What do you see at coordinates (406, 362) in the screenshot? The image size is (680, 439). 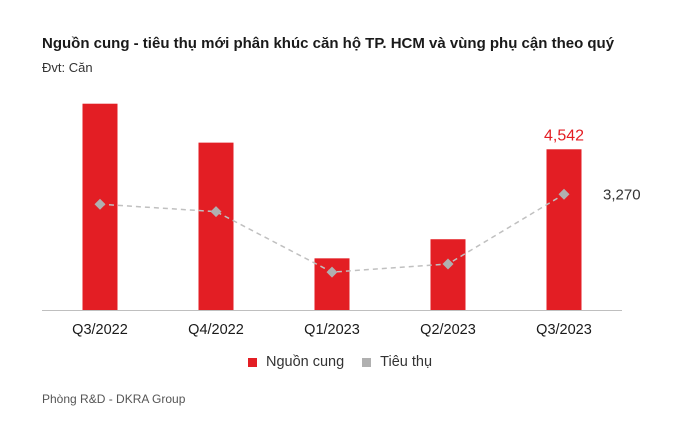 I see `legend-label-sales: Tiêu thụ` at bounding box center [406, 362].